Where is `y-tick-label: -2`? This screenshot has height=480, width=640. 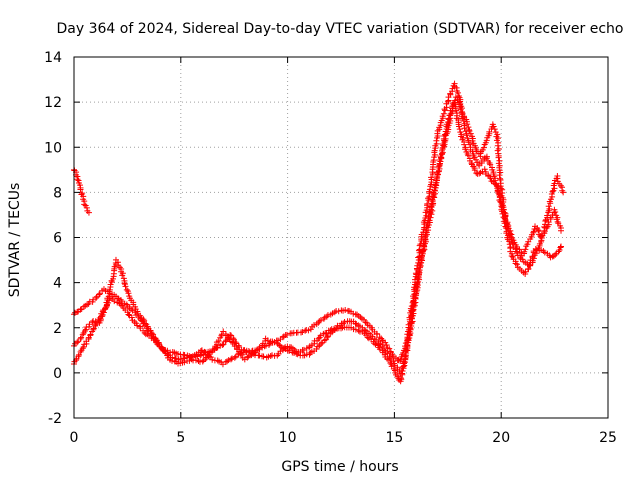
y-tick-label: -2 is located at coordinates (55, 419).